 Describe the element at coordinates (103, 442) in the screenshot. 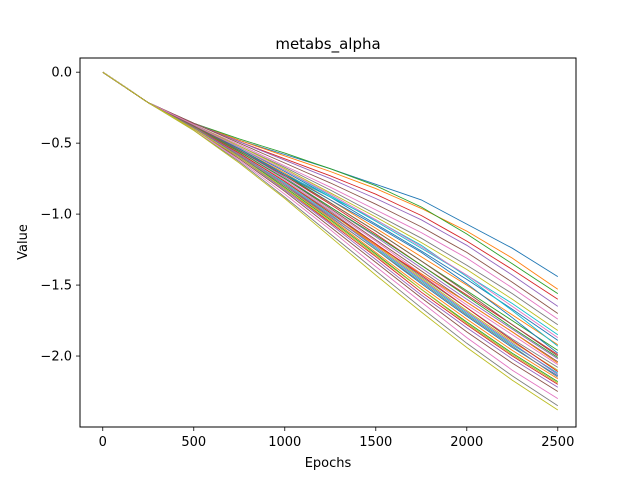

I see `x-tick-label: 0` at that location.